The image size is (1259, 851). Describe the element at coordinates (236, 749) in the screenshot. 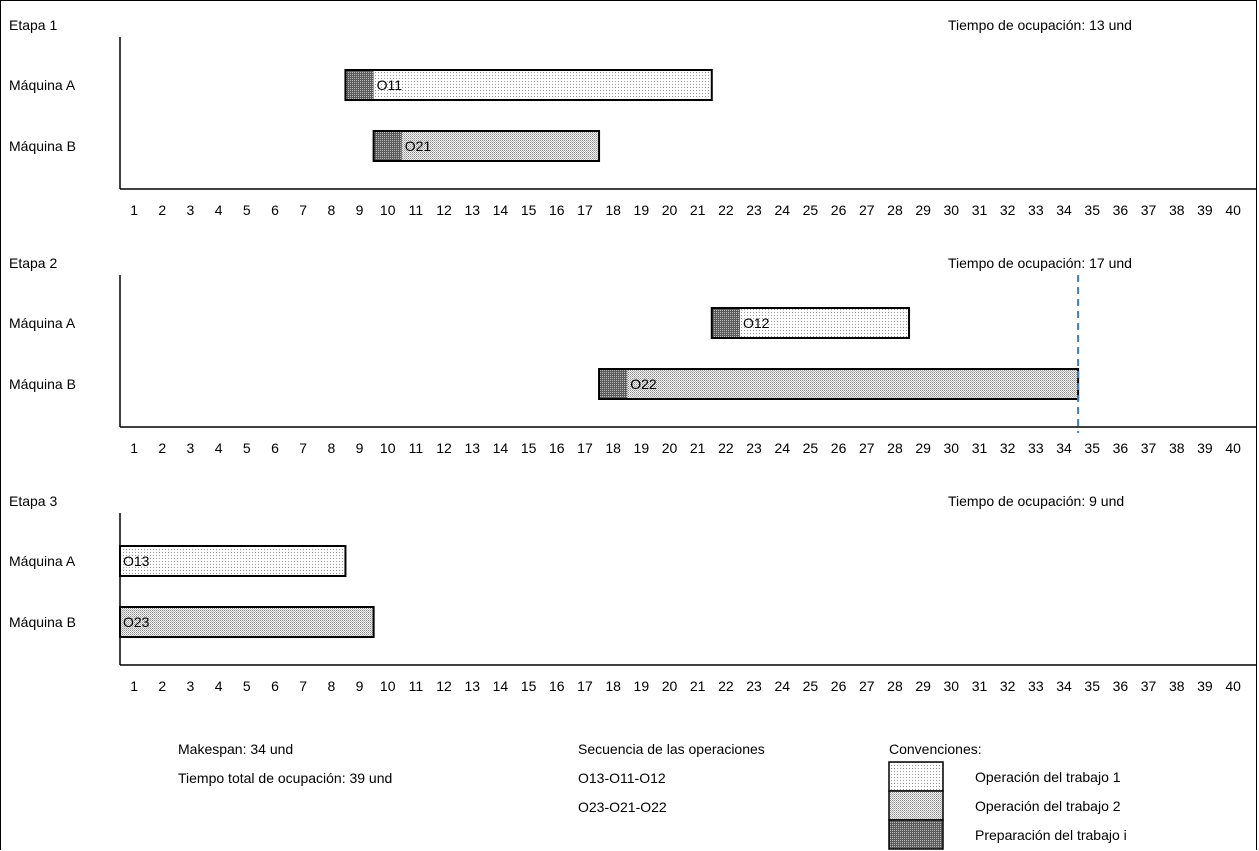

I see `makespan-text: Makespan: 34 und` at that location.